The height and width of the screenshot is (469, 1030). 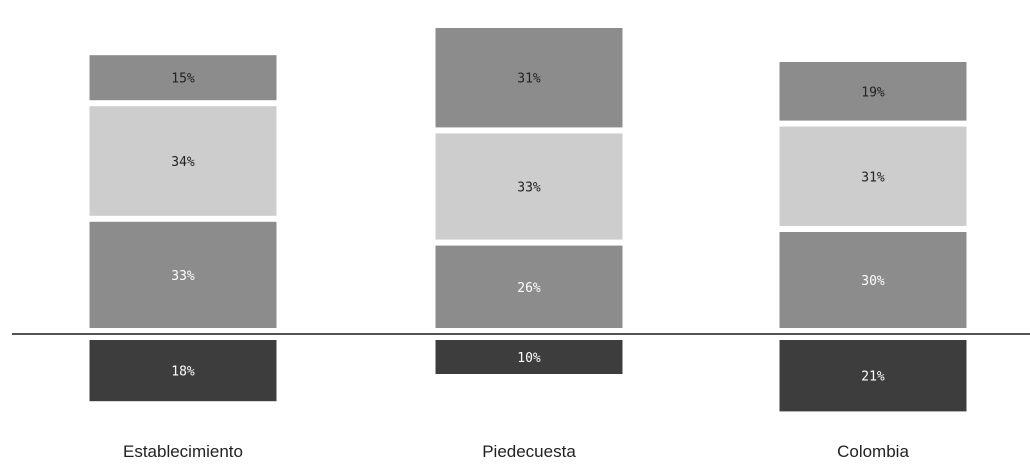 I want to click on bar-data-label: 18%, so click(x=183, y=372).